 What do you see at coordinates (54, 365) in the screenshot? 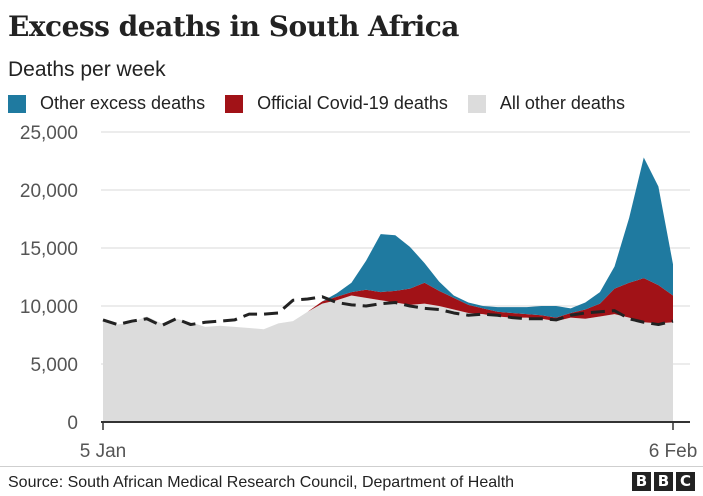
I see `y-tick-label: 5,000` at bounding box center [54, 365].